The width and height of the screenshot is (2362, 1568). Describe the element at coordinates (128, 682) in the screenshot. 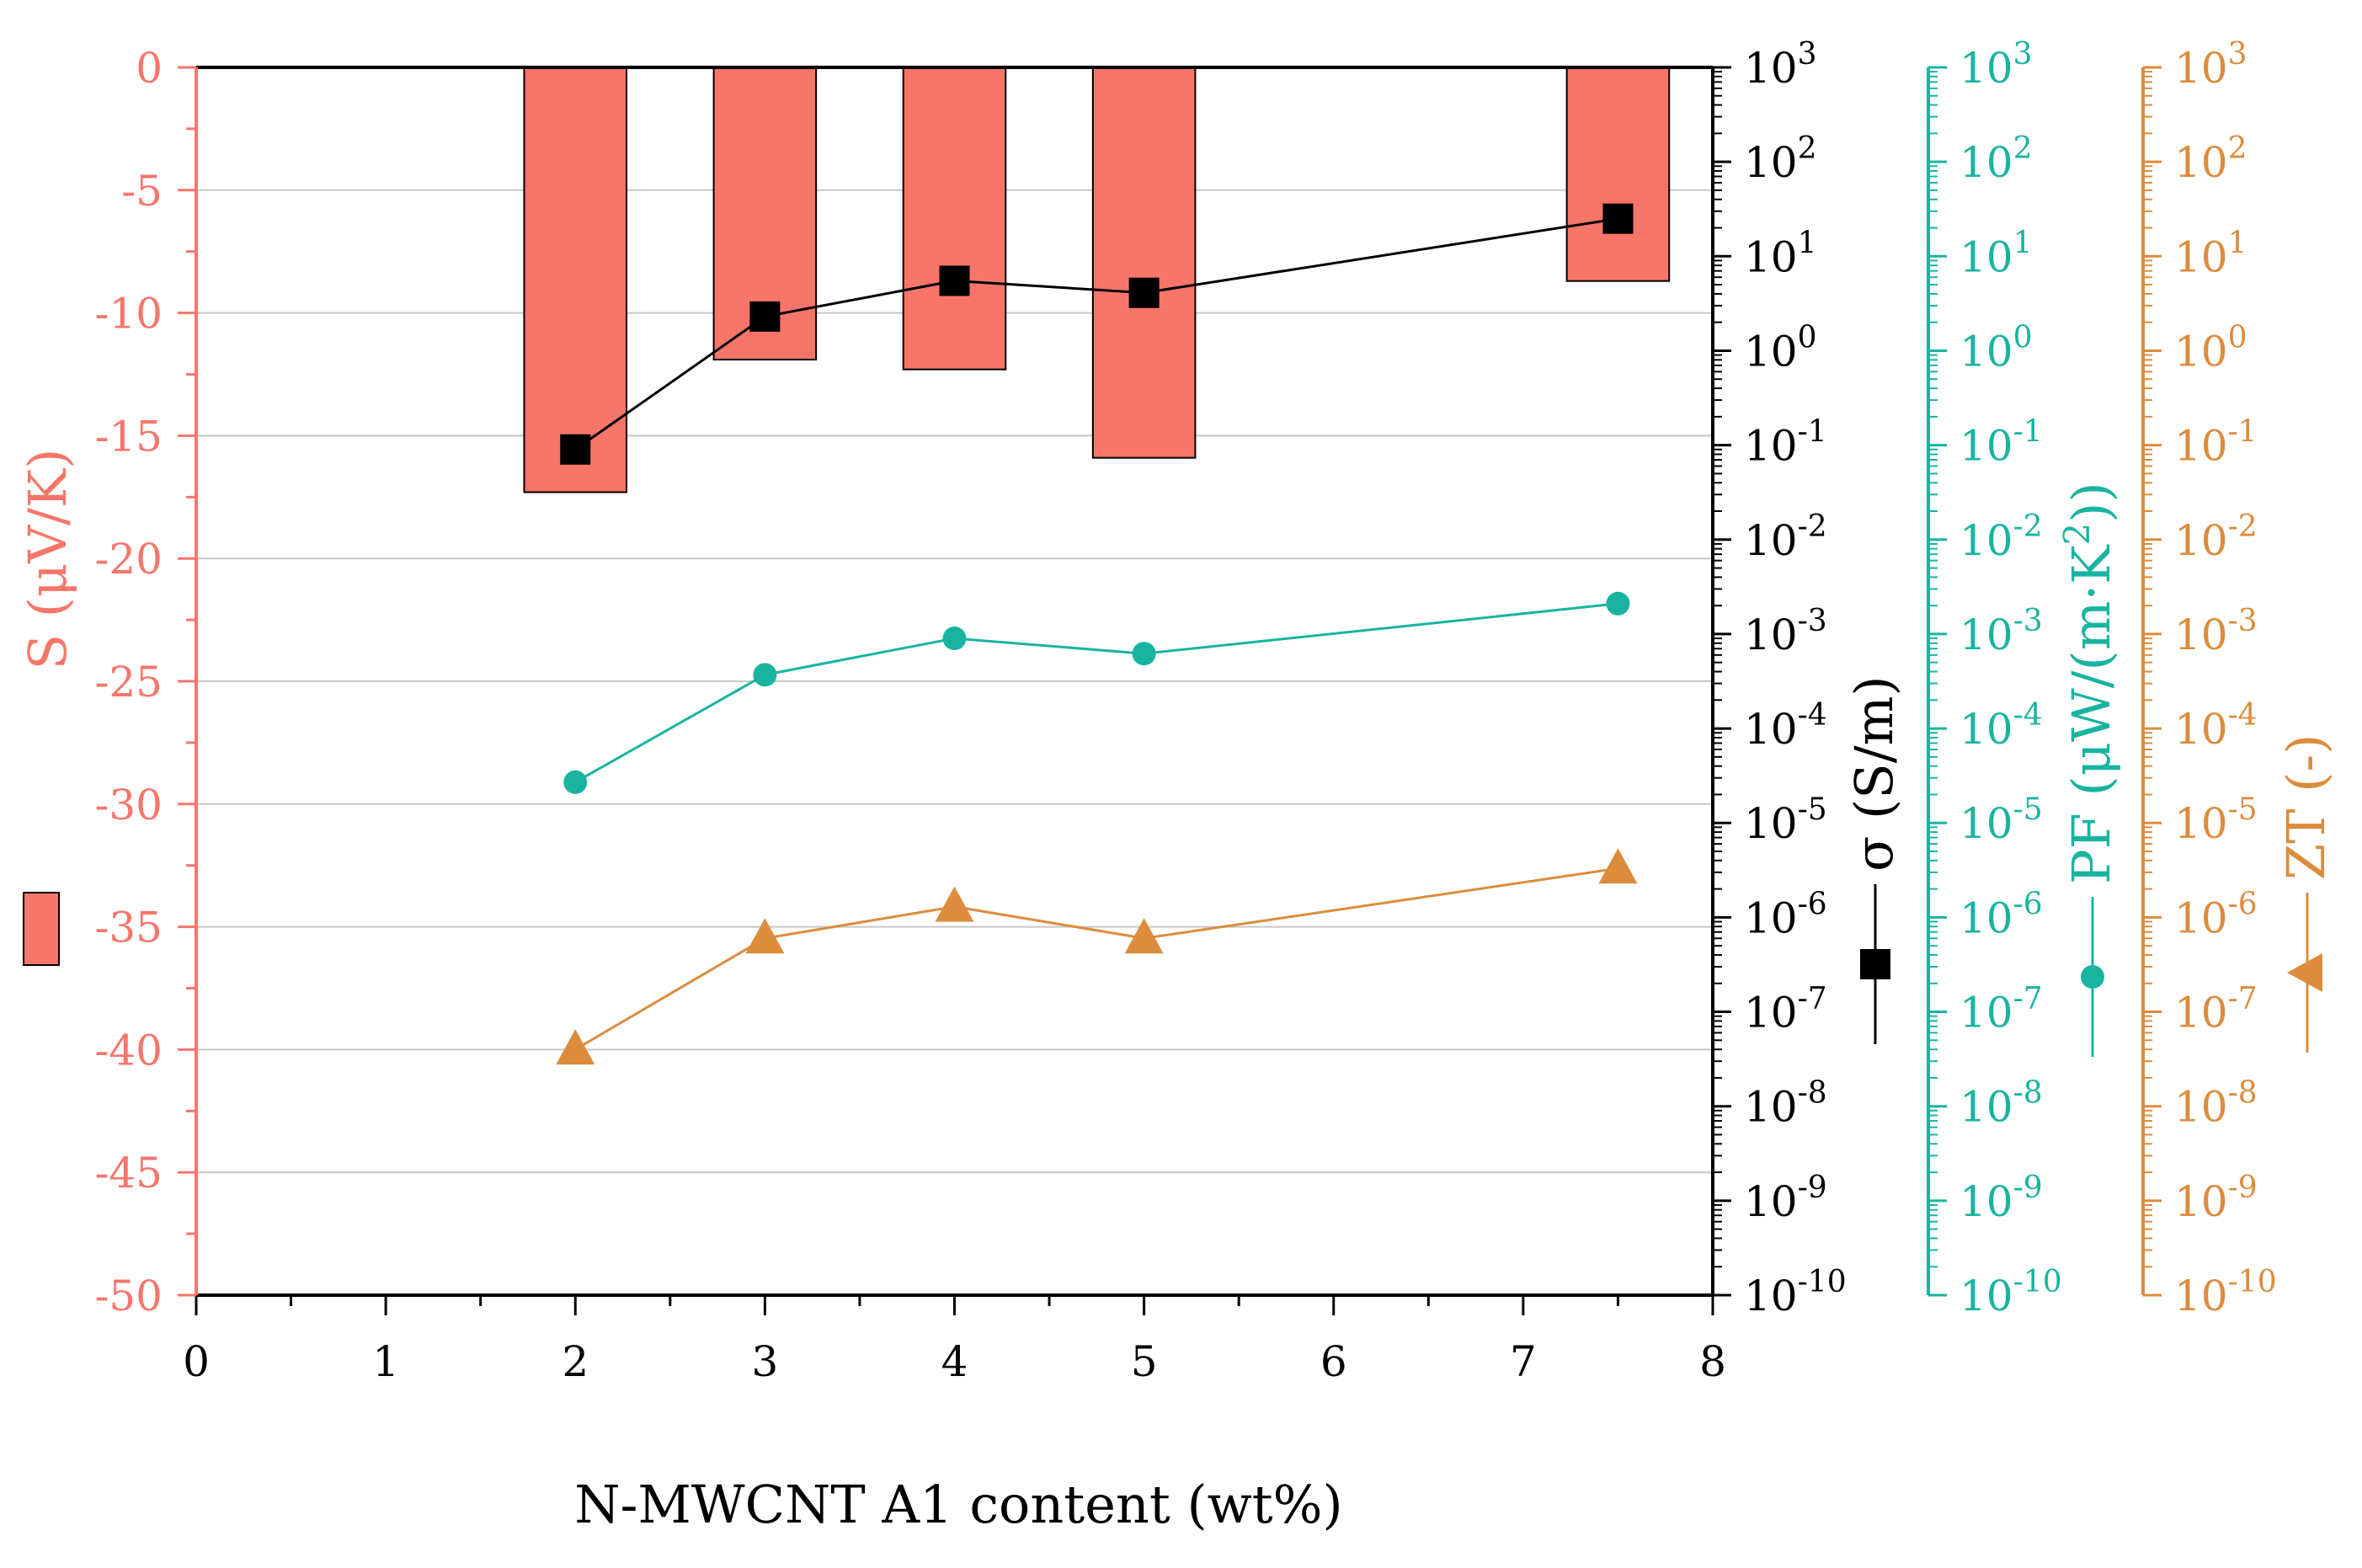

I see `left-tick-label: -25` at that location.